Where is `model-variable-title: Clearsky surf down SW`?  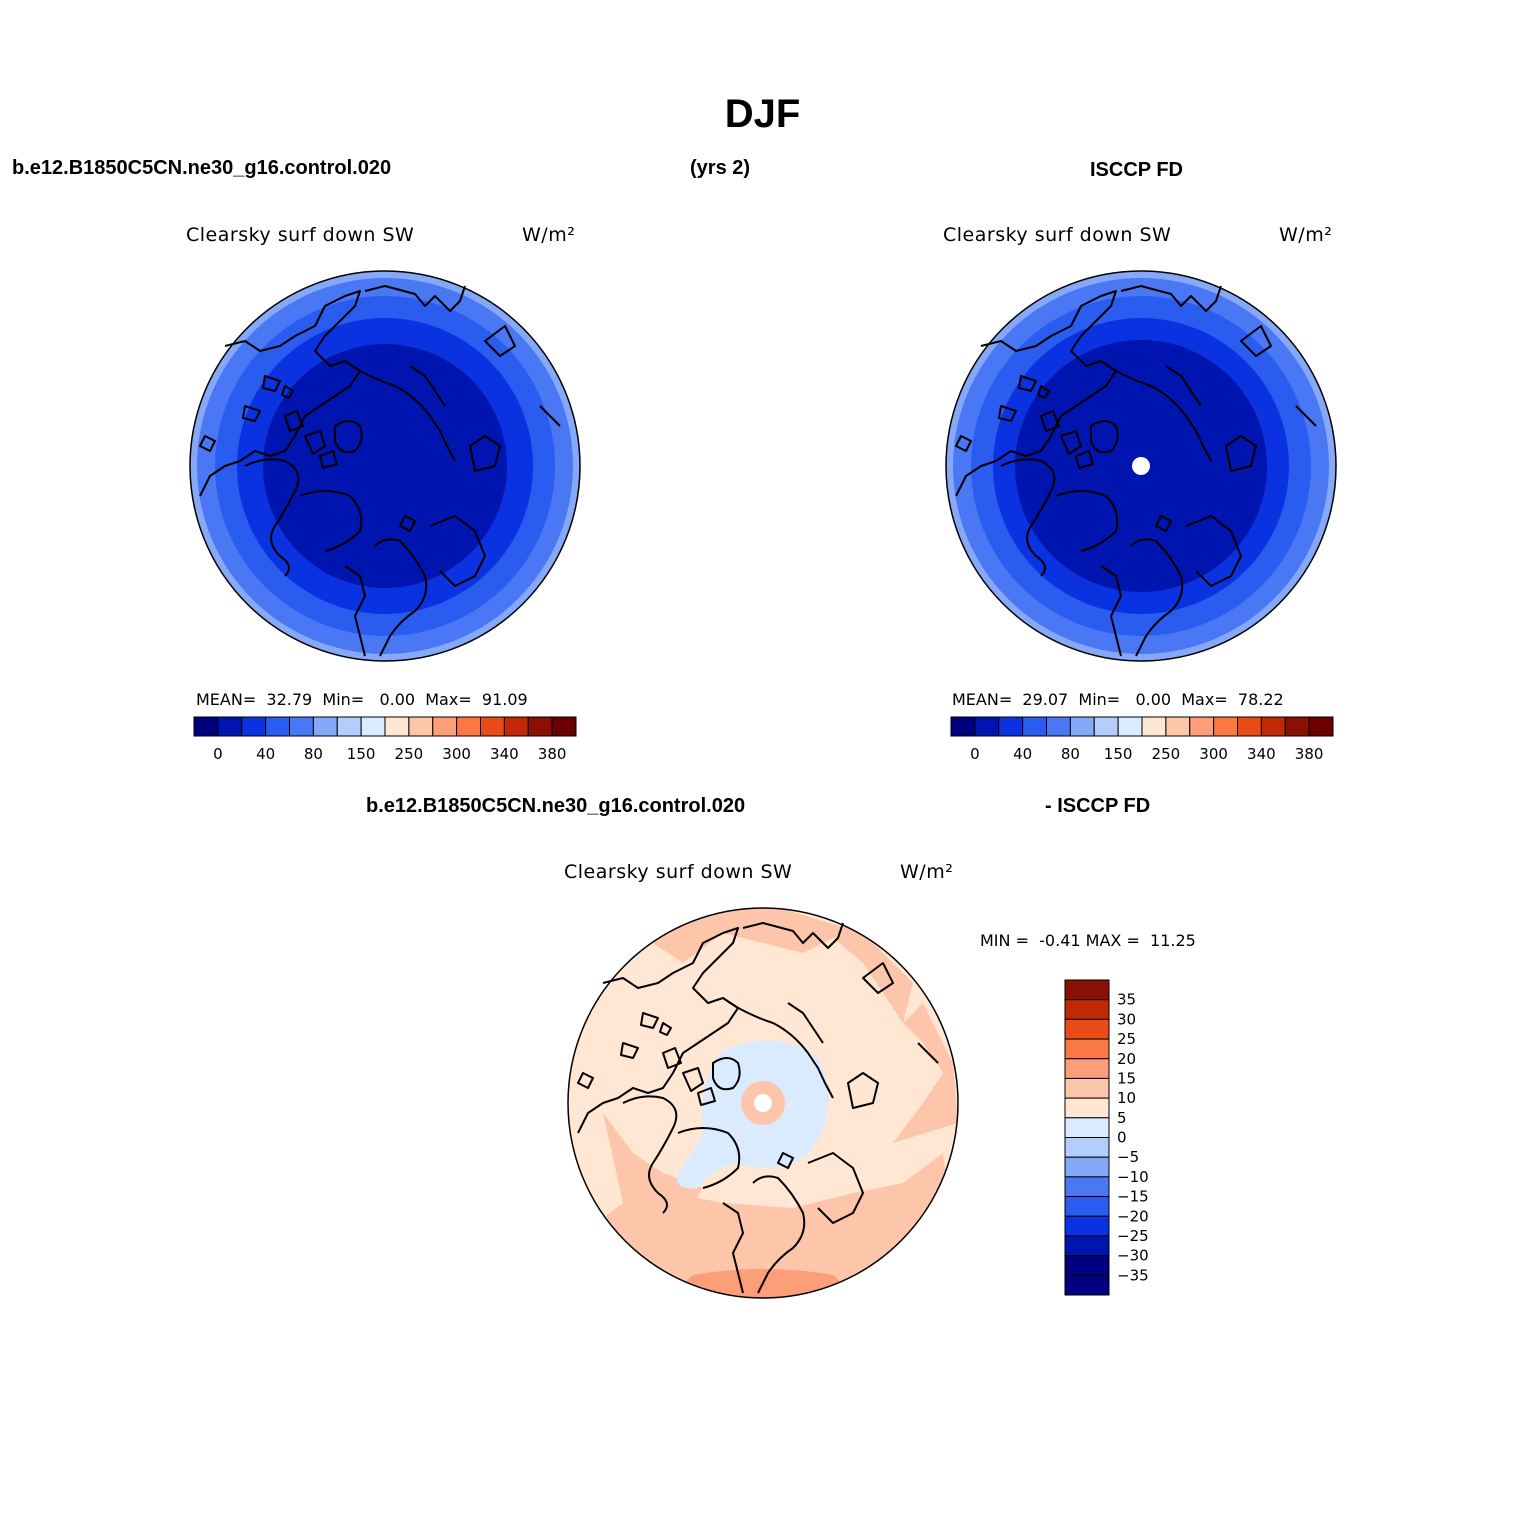 model-variable-title: Clearsky surf down SW is located at coordinates (300, 235).